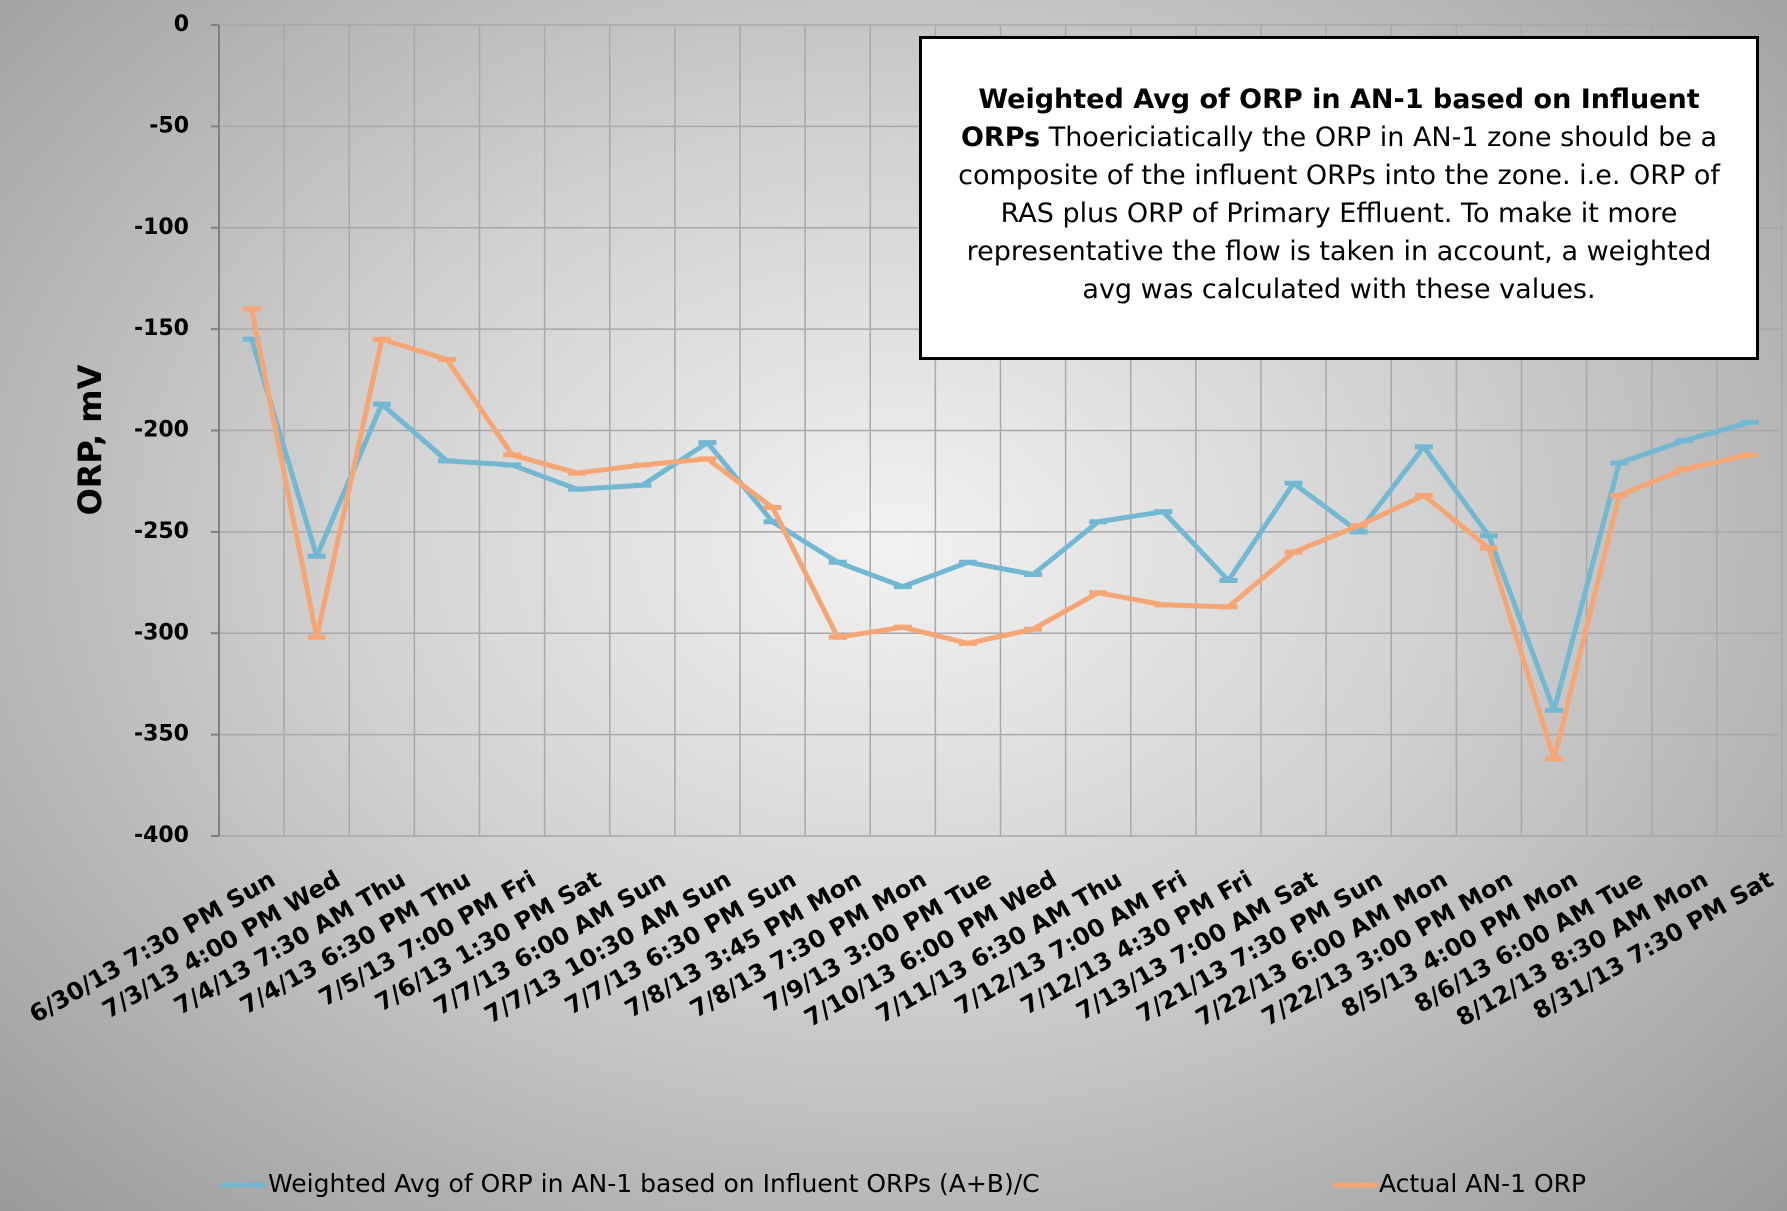 This screenshot has width=1787, height=1211. Describe the element at coordinates (161, 734) in the screenshot. I see `y-tick-label: -350` at that location.